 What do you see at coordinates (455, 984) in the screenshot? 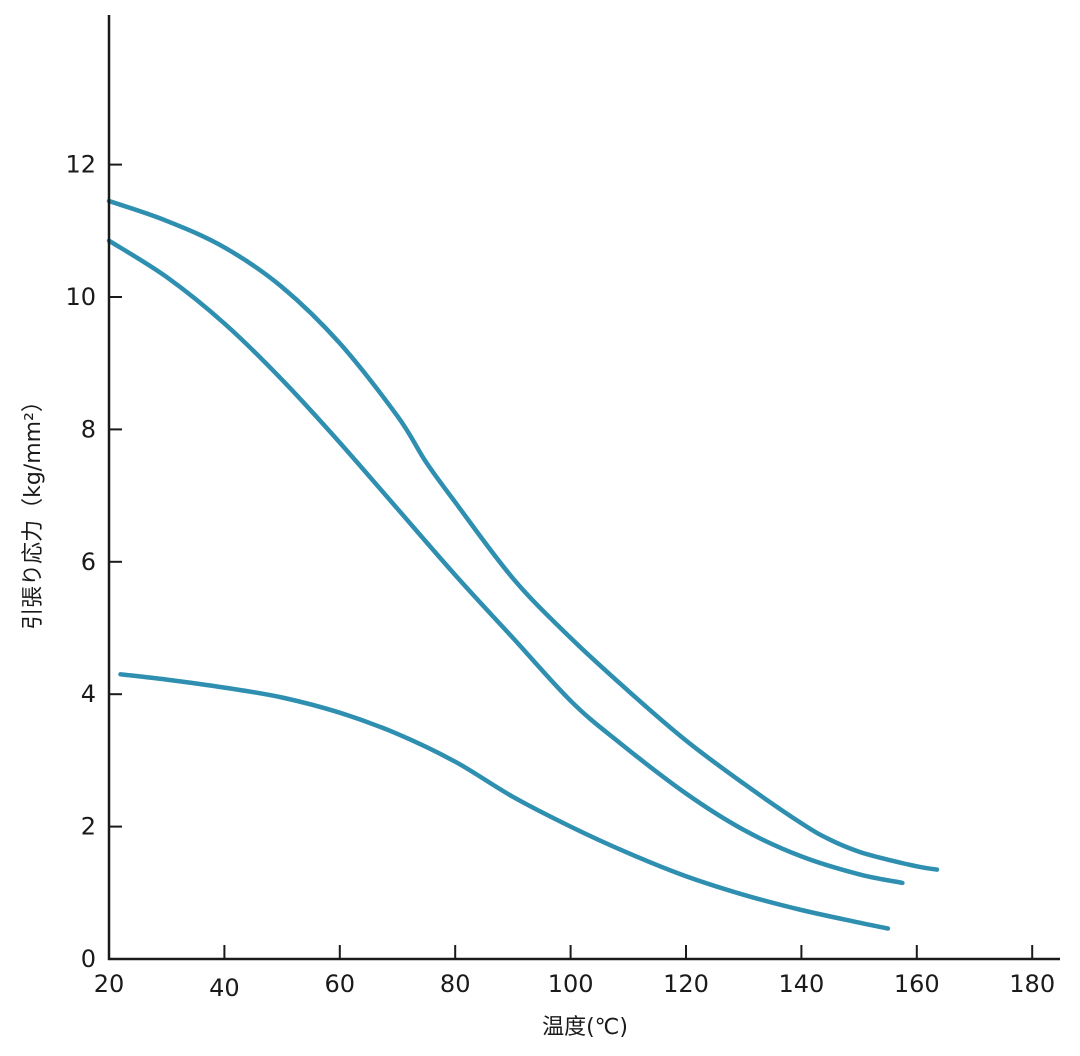
I see `x-tick-label: 80` at bounding box center [455, 984].